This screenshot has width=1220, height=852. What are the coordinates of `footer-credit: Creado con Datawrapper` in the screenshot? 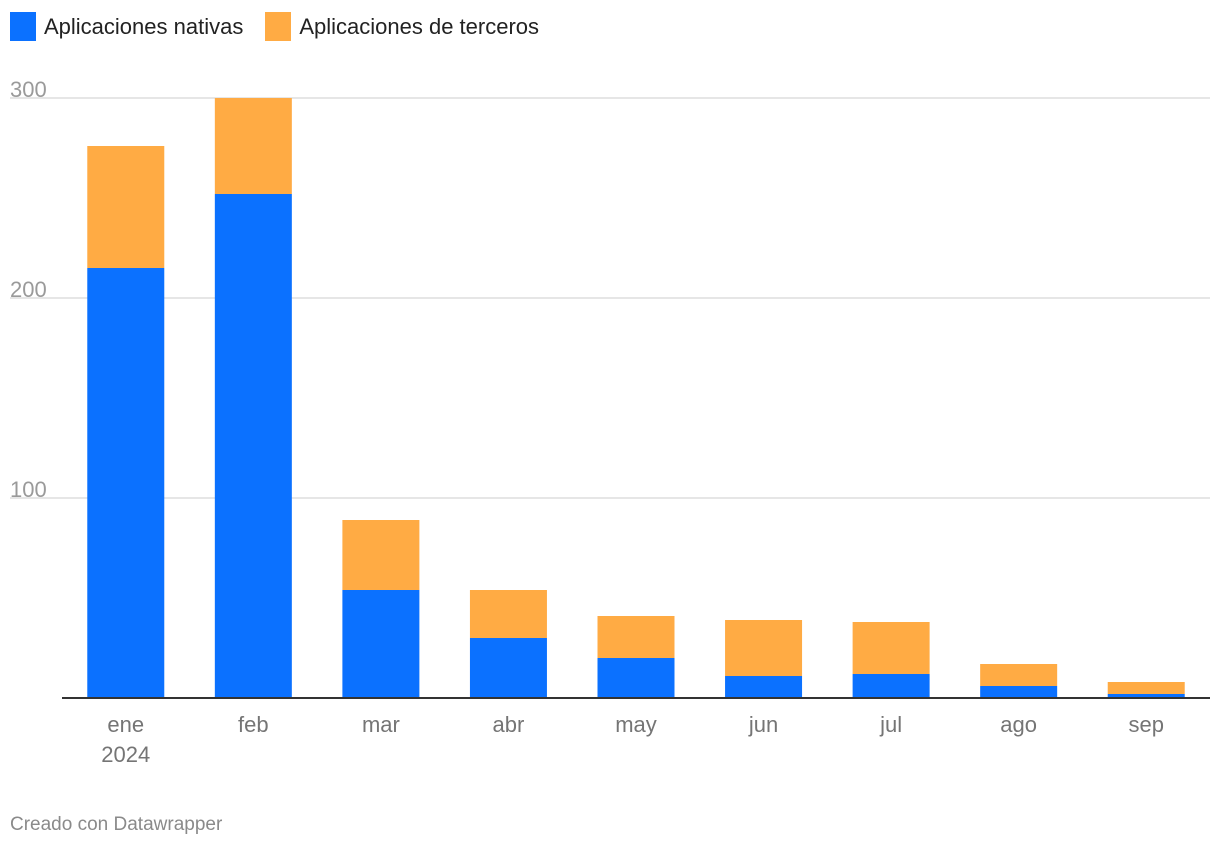 It's located at (116, 824).